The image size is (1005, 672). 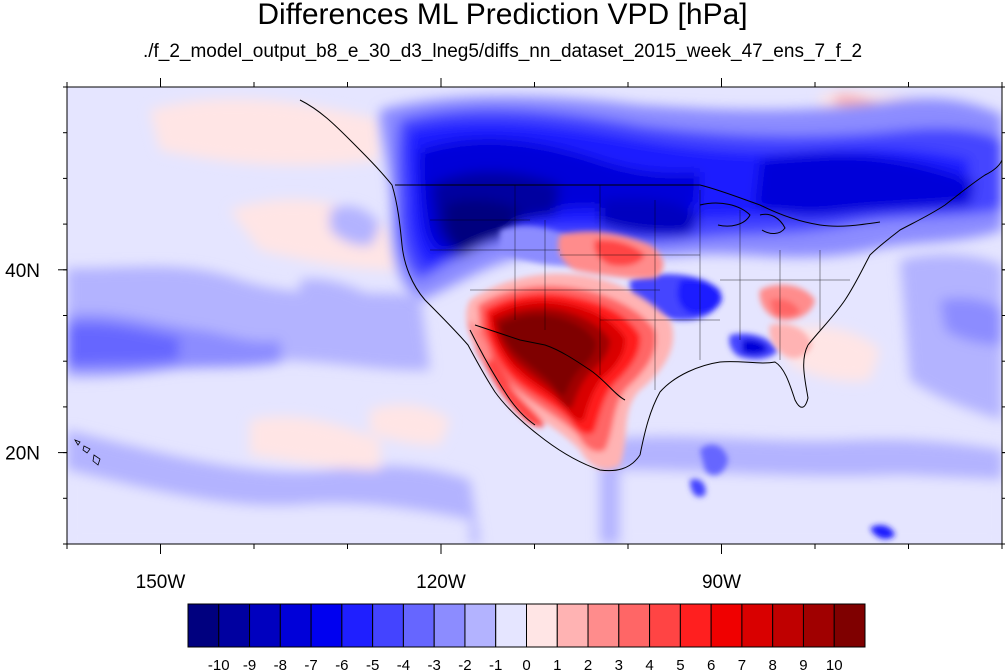 I want to click on colorbar-label: 4, so click(x=649, y=664).